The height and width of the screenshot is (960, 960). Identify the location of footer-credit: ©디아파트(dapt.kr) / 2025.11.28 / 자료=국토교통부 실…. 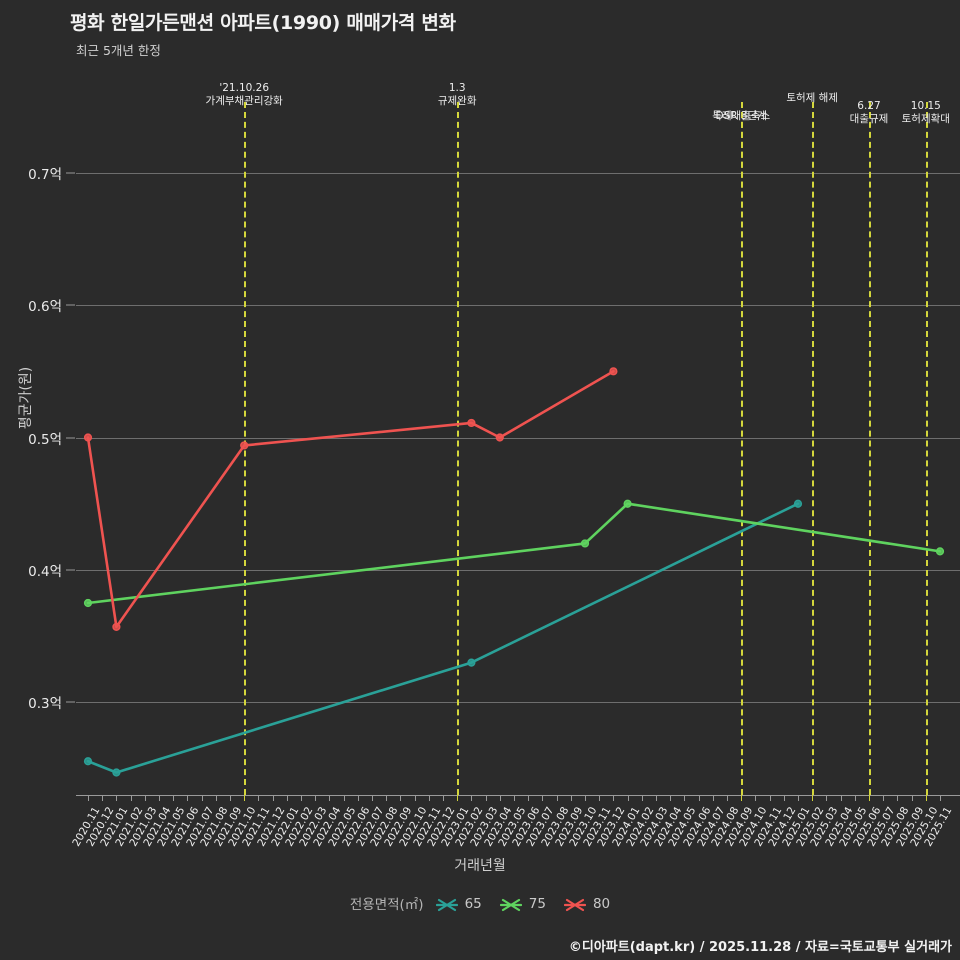
(760, 947).